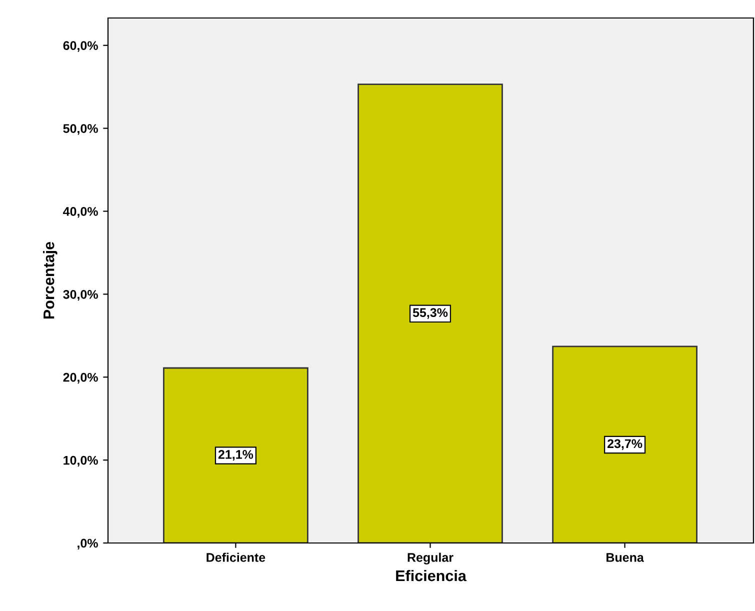 This screenshot has width=755, height=611. I want to click on y-axis-title: Porcentaje, so click(50, 280).